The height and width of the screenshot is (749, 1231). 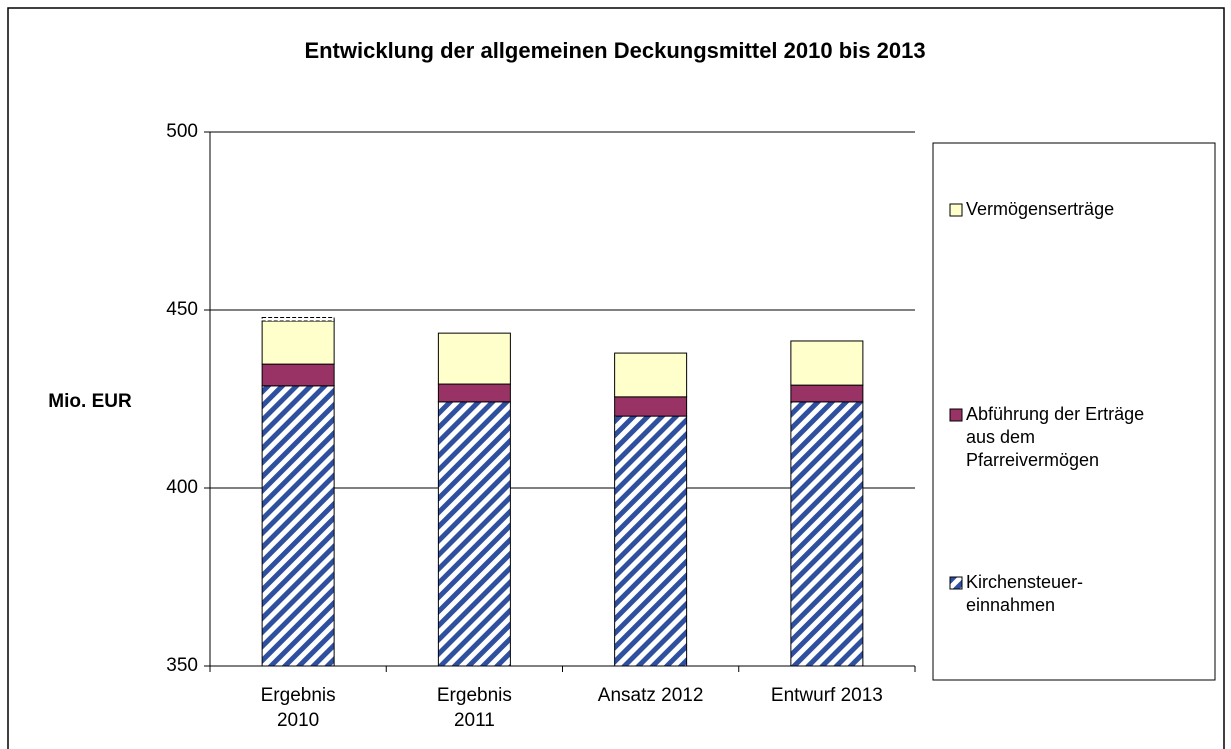 What do you see at coordinates (827, 695) in the screenshot?
I see `x-tick-label: Entwurf 2013` at bounding box center [827, 695].